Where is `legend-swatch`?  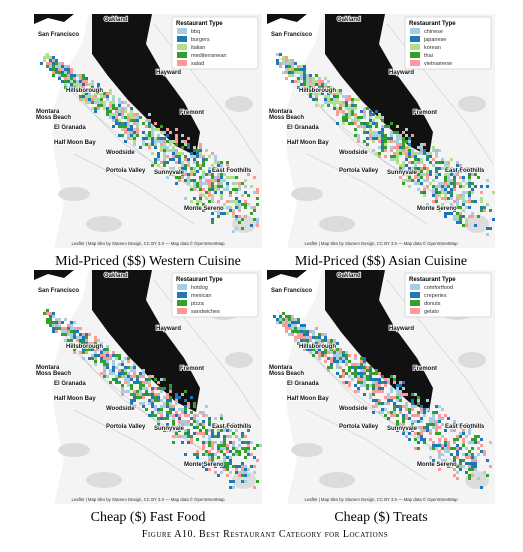 legend-swatch is located at coordinates (415, 295).